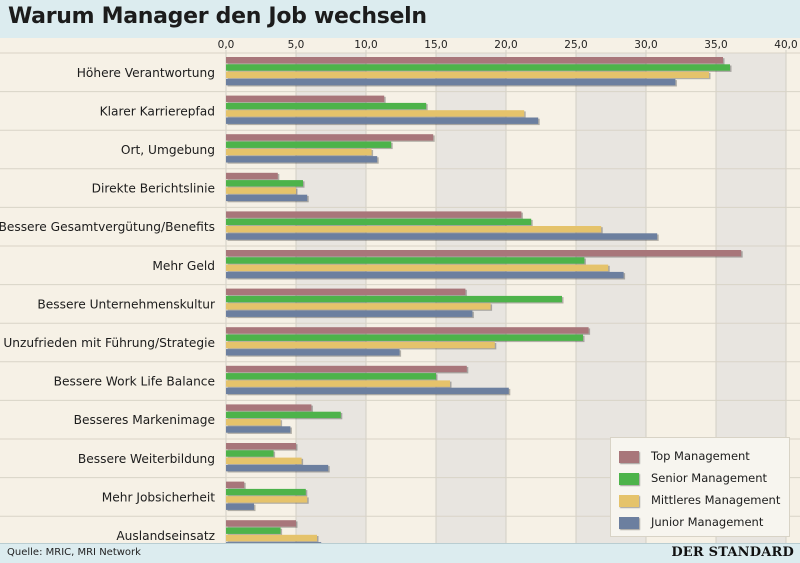 Image resolution: width=800 pixels, height=563 pixels. Describe the element at coordinates (266, 492) in the screenshot. I see `bar-senior-management-mehr-jobsicherheit` at that location.